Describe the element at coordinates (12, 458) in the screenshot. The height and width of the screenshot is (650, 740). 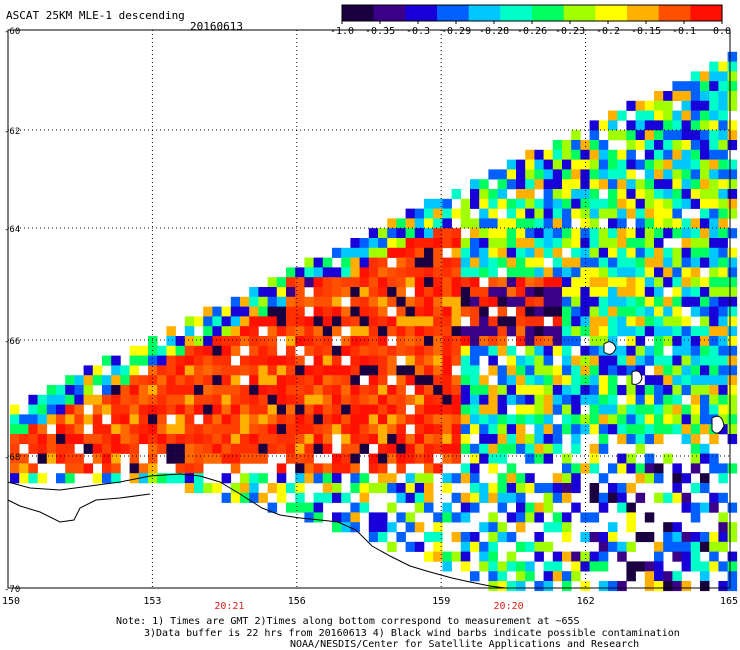
I see `lat-tick-label: -68` at that location.